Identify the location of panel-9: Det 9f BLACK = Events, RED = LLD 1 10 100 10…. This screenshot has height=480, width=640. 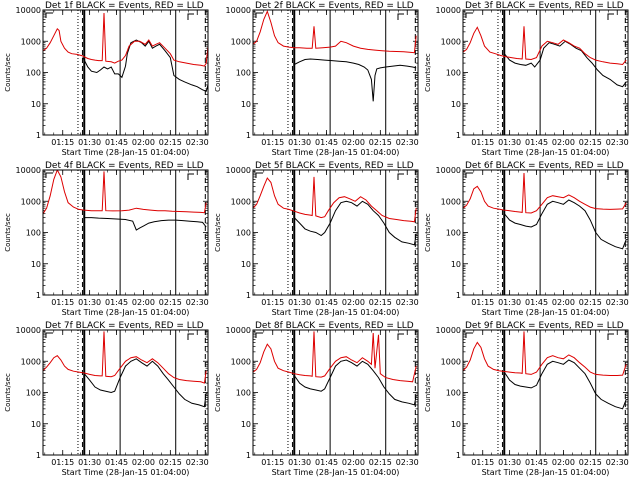
(526, 399).